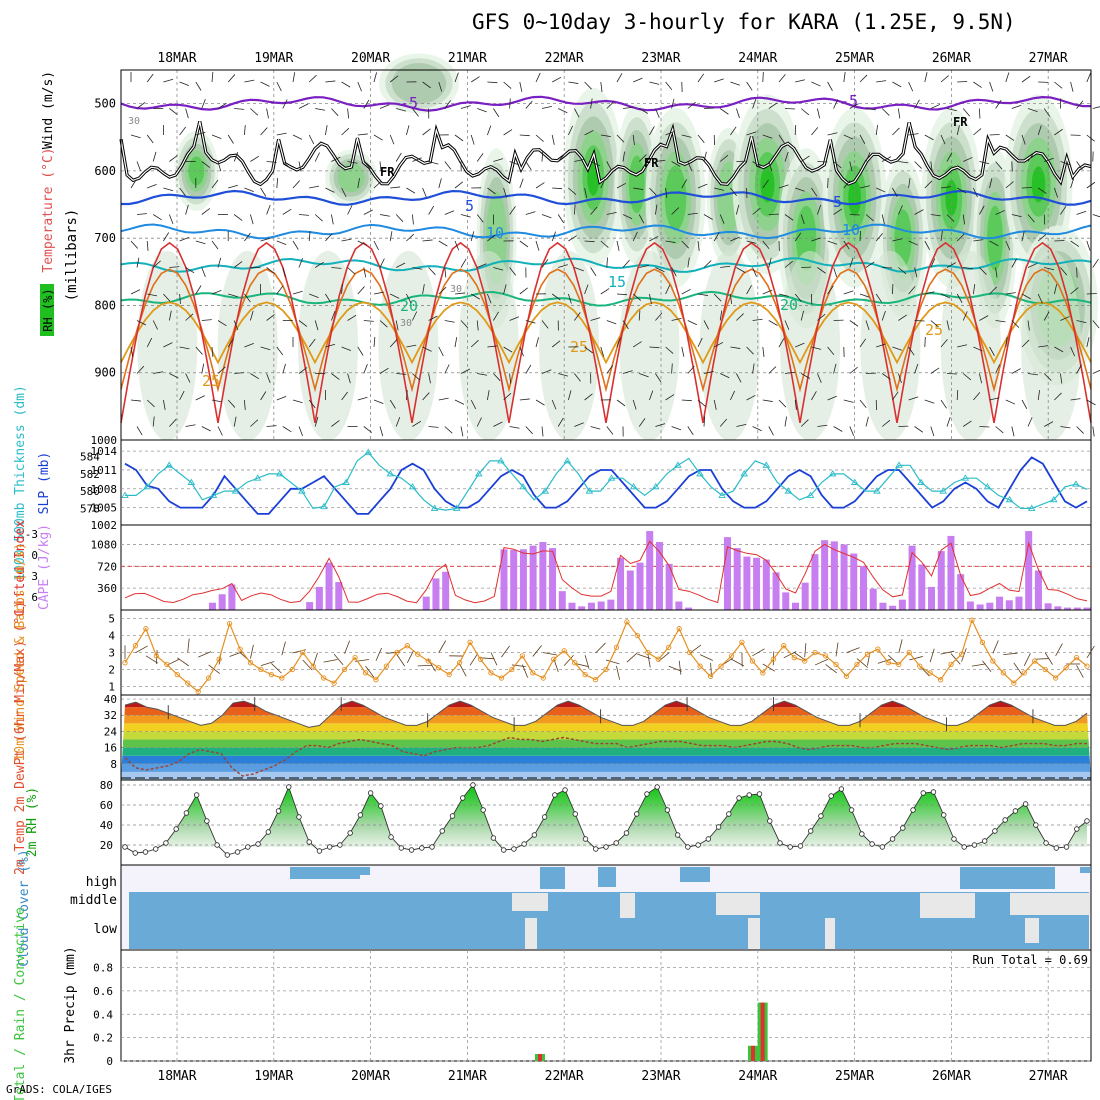  What do you see at coordinates (1048, 58) in the screenshot?
I see `date-label-top: 27MAR` at bounding box center [1048, 58].